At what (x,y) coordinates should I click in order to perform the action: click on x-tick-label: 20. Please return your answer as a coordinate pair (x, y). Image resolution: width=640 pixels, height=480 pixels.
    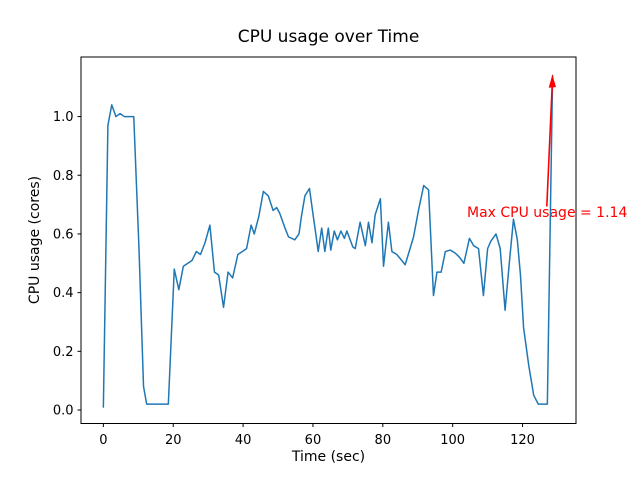
    Looking at the image, I should click on (173, 440).